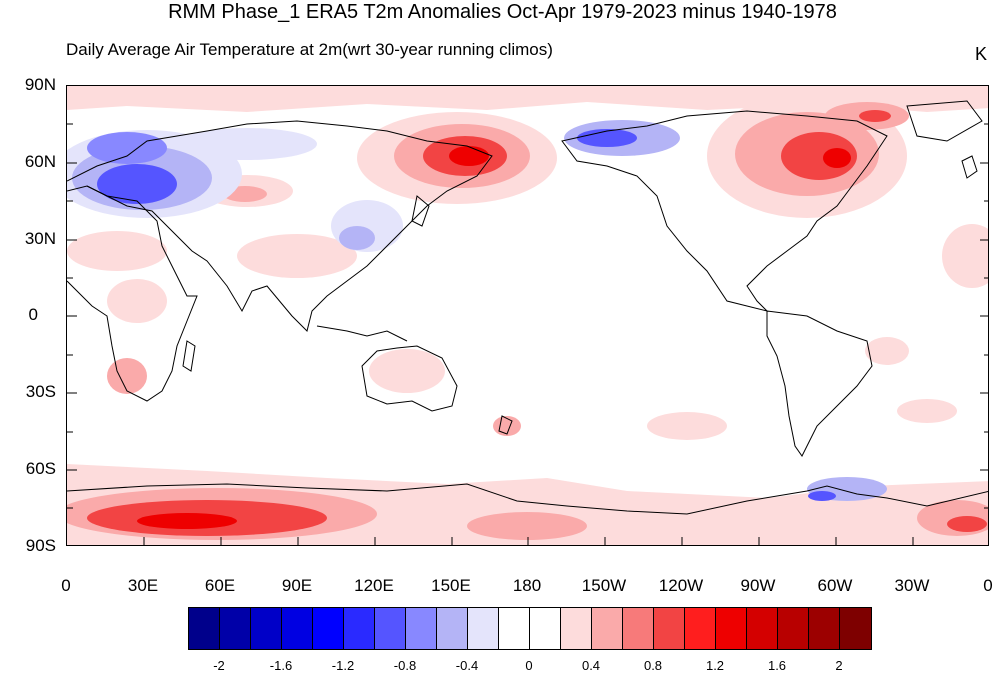 The height and width of the screenshot is (676, 1005). What do you see at coordinates (127, 376) in the screenshot?
I see `southern-africa-warm` at bounding box center [127, 376].